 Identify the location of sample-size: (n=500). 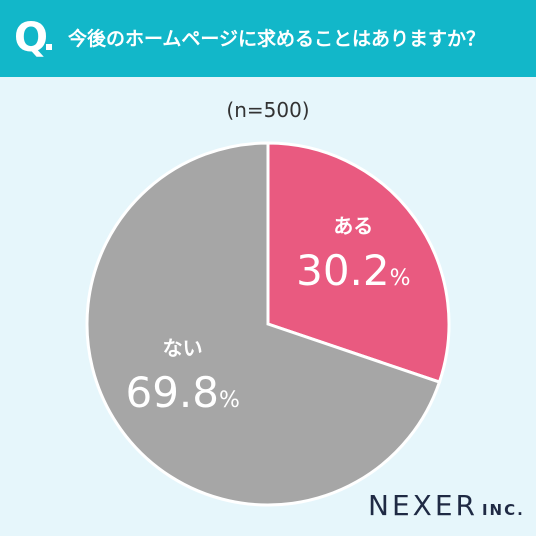
(268, 110).